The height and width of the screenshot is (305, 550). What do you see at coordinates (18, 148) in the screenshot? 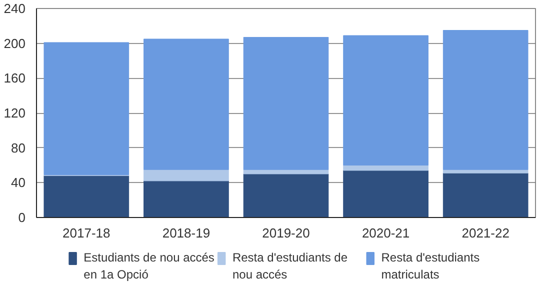
I see `y-tick-label: 80` at bounding box center [18, 148].